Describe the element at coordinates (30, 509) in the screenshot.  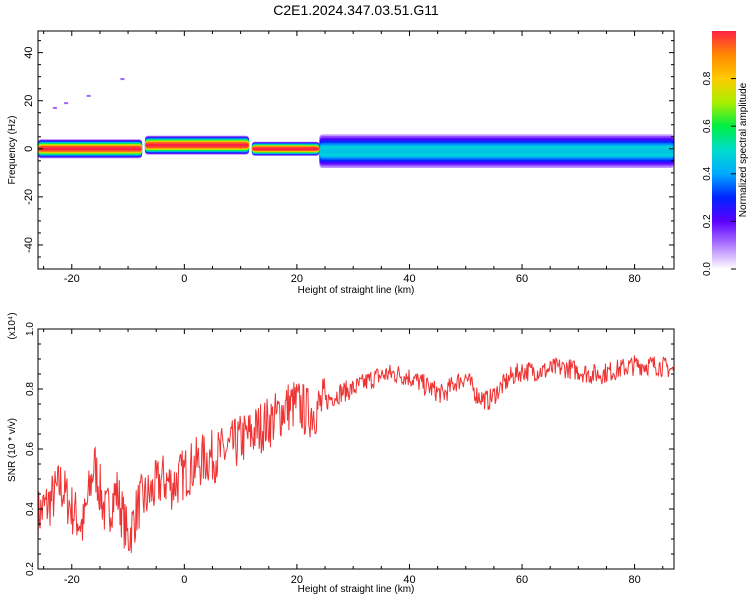
I see `y-tick-label: 0.4` at that location.